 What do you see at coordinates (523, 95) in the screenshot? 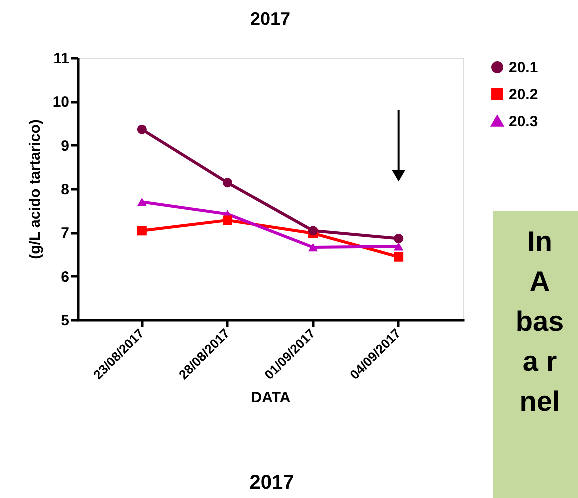
I see `legend-label: 20.2` at bounding box center [523, 95].